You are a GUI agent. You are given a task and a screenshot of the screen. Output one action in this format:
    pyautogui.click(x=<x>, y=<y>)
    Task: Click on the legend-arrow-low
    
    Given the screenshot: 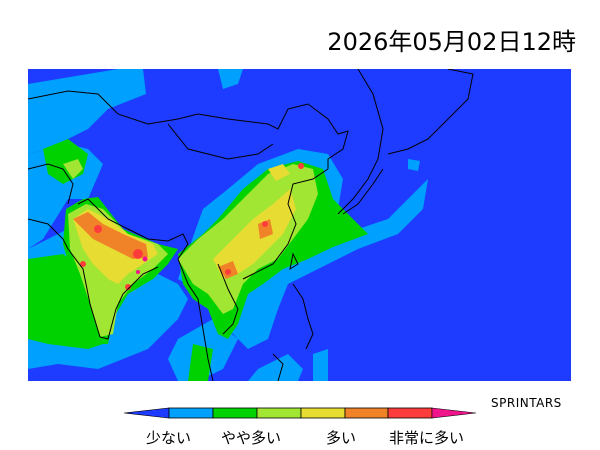 What is the action you would take?
    pyautogui.click(x=147, y=413)
    